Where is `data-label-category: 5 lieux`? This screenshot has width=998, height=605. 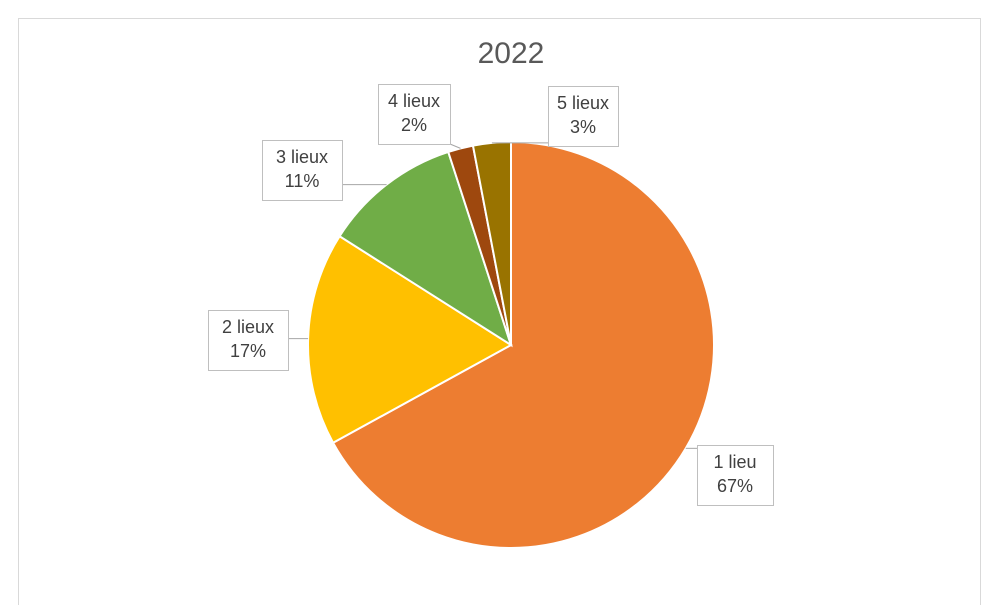
data-label-category: 5 lieux is located at coordinates (583, 103).